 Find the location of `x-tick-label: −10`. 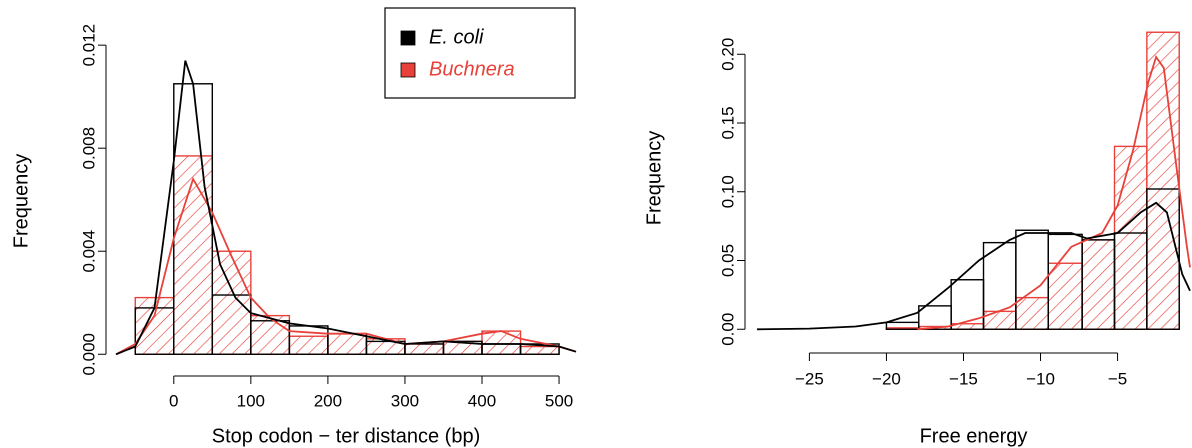

x-tick-label: −10 is located at coordinates (1040, 378).